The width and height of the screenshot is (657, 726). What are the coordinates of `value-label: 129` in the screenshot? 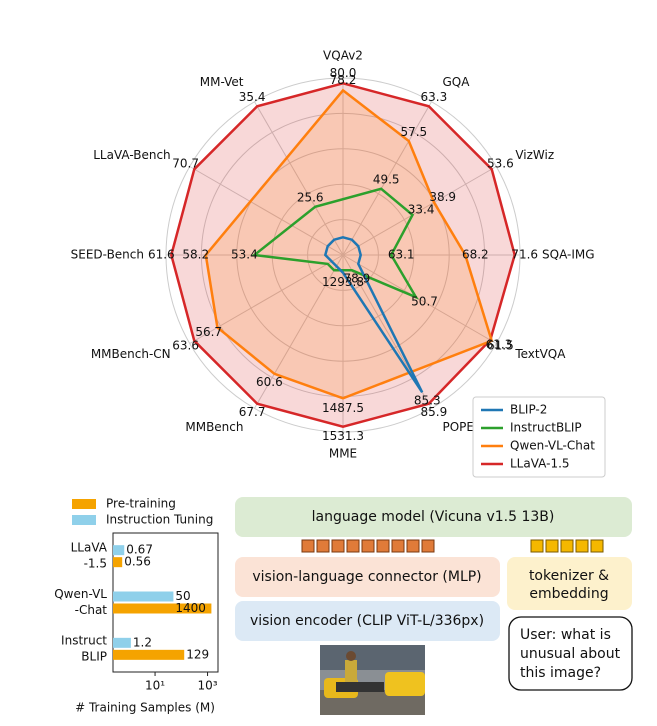 It's located at (197, 654).